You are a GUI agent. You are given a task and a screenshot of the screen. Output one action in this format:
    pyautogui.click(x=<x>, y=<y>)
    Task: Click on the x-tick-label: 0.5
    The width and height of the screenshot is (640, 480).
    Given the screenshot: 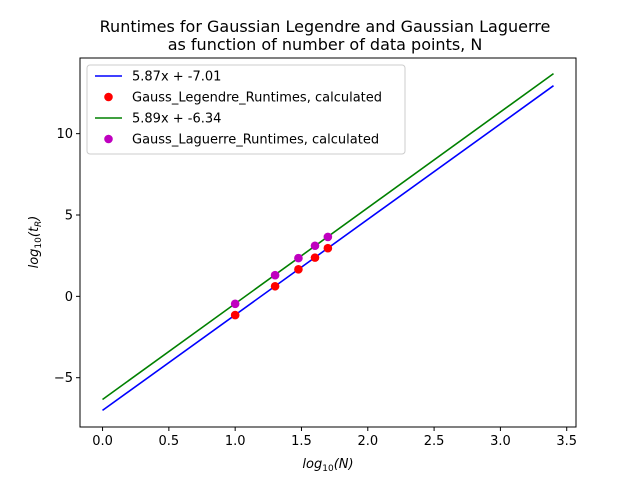 What is the action you would take?
    pyautogui.click(x=169, y=441)
    